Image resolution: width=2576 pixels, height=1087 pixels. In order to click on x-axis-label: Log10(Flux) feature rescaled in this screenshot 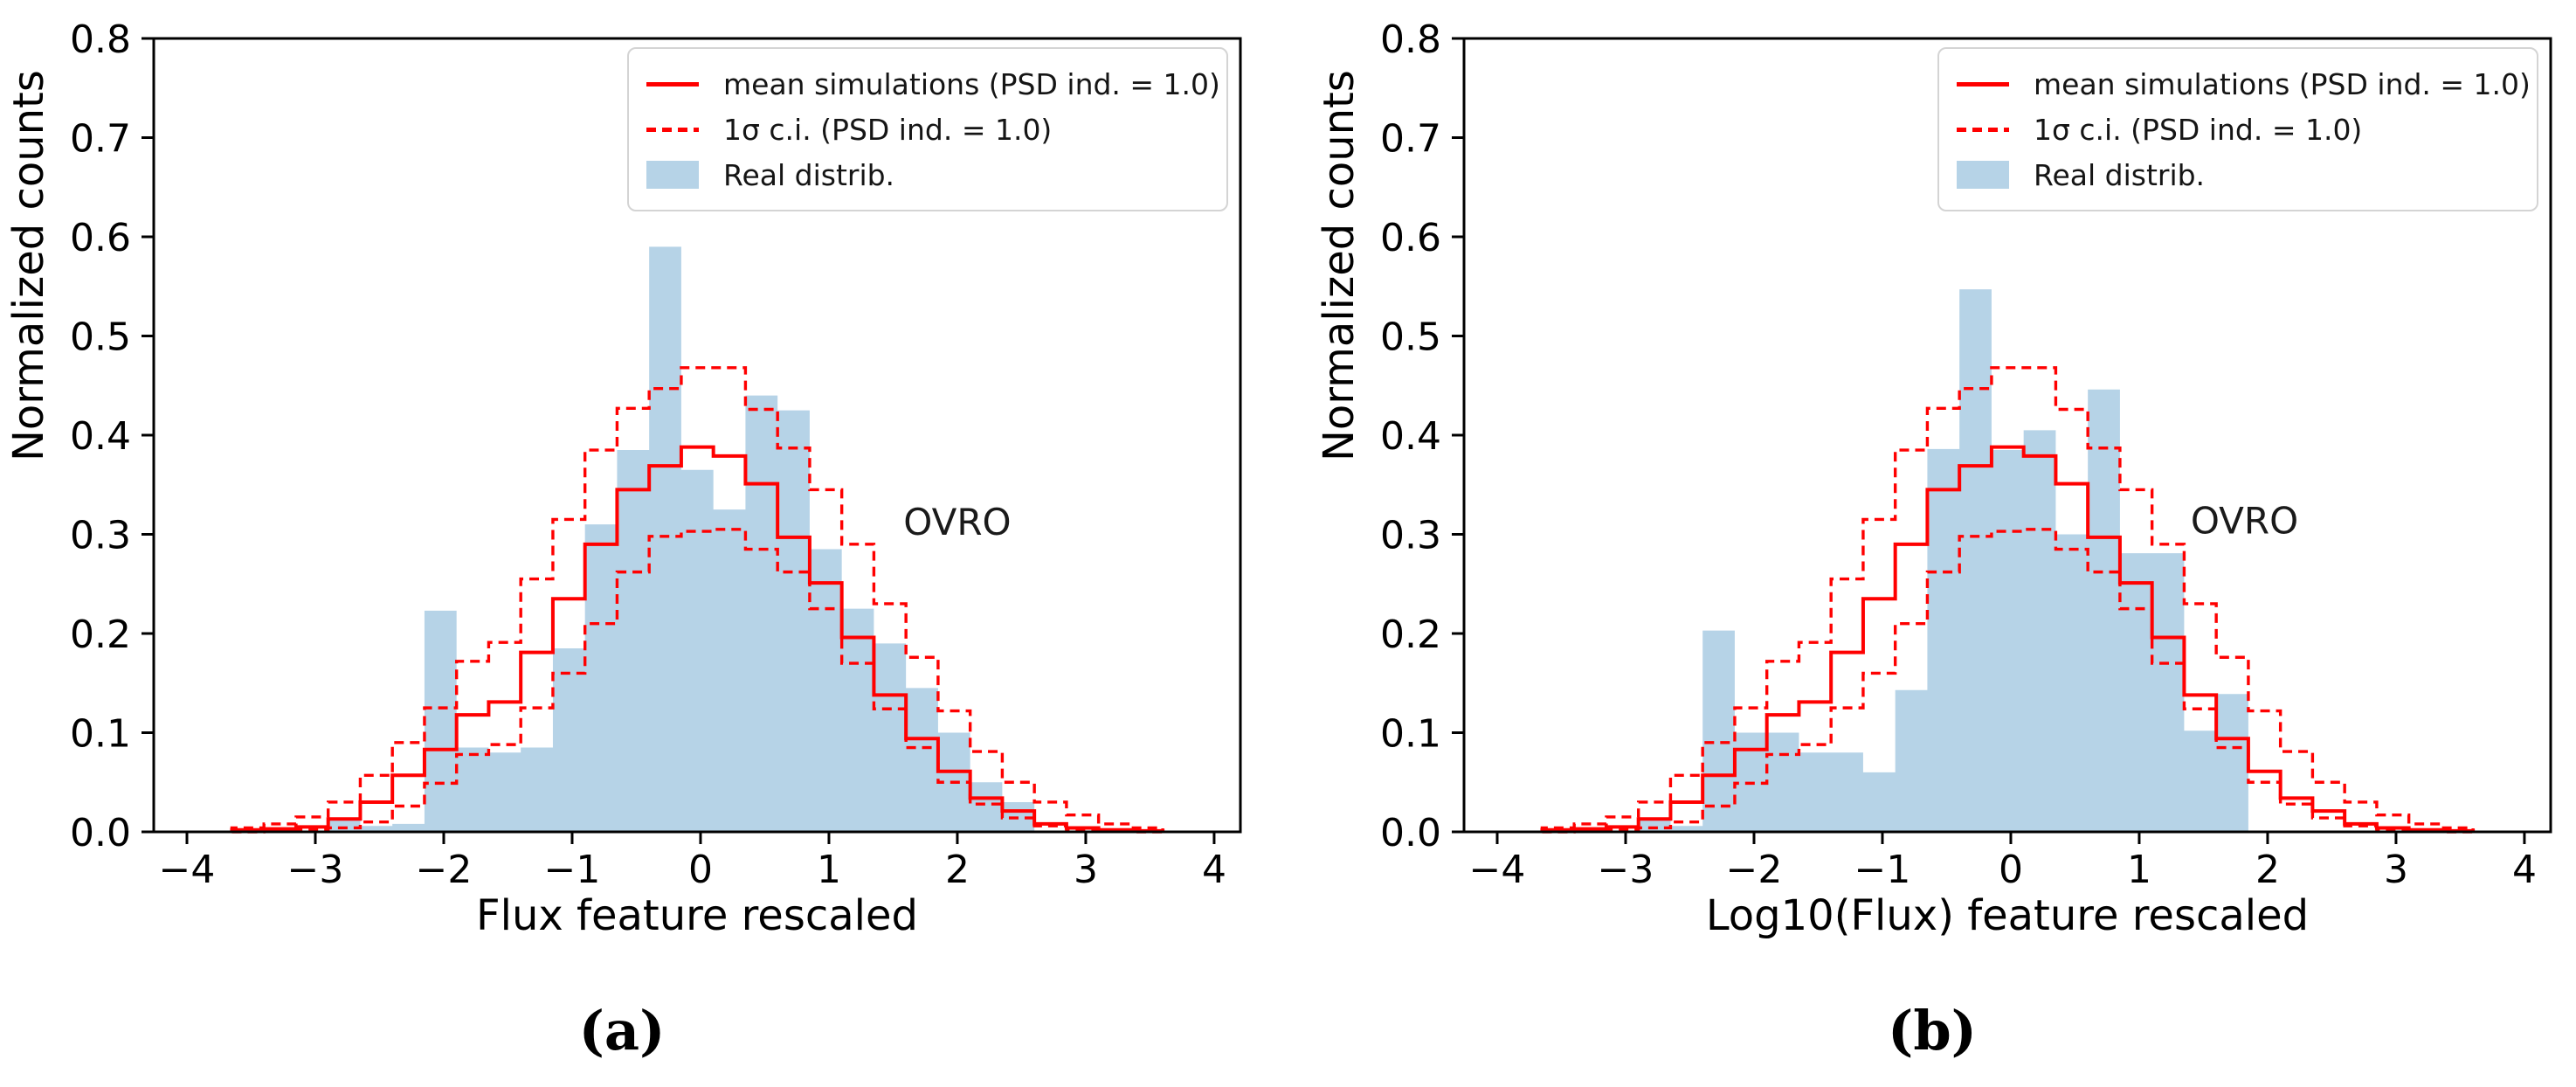, I will do `click(2007, 915)`.